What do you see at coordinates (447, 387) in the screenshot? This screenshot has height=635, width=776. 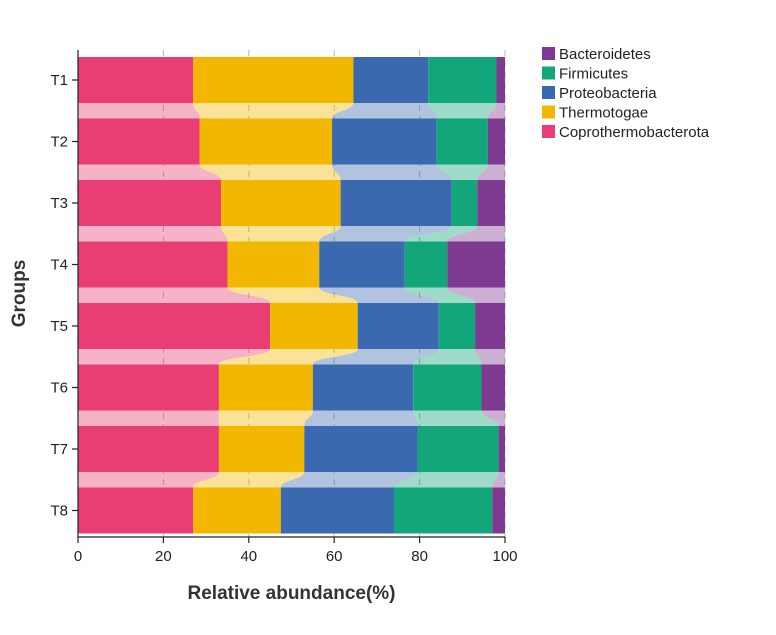 I see `bar-t6-firmicutes` at bounding box center [447, 387].